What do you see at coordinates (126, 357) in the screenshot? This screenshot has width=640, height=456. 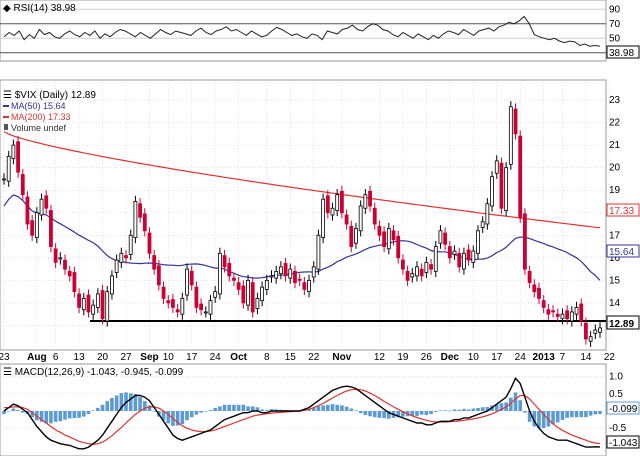 I see `x-tick-label: 27` at bounding box center [126, 357].